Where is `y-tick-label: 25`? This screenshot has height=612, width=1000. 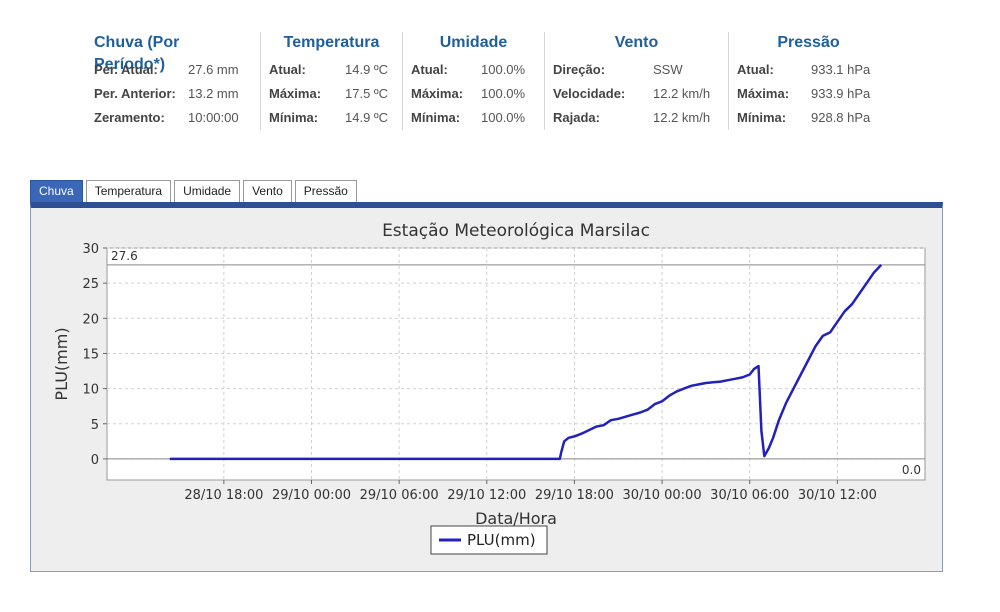
y-tick-label: 25 is located at coordinates (90, 284).